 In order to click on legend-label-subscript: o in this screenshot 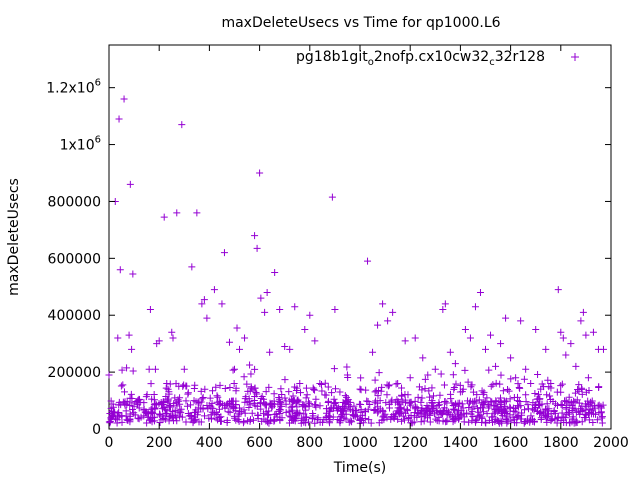, I will do `click(371, 62)`.